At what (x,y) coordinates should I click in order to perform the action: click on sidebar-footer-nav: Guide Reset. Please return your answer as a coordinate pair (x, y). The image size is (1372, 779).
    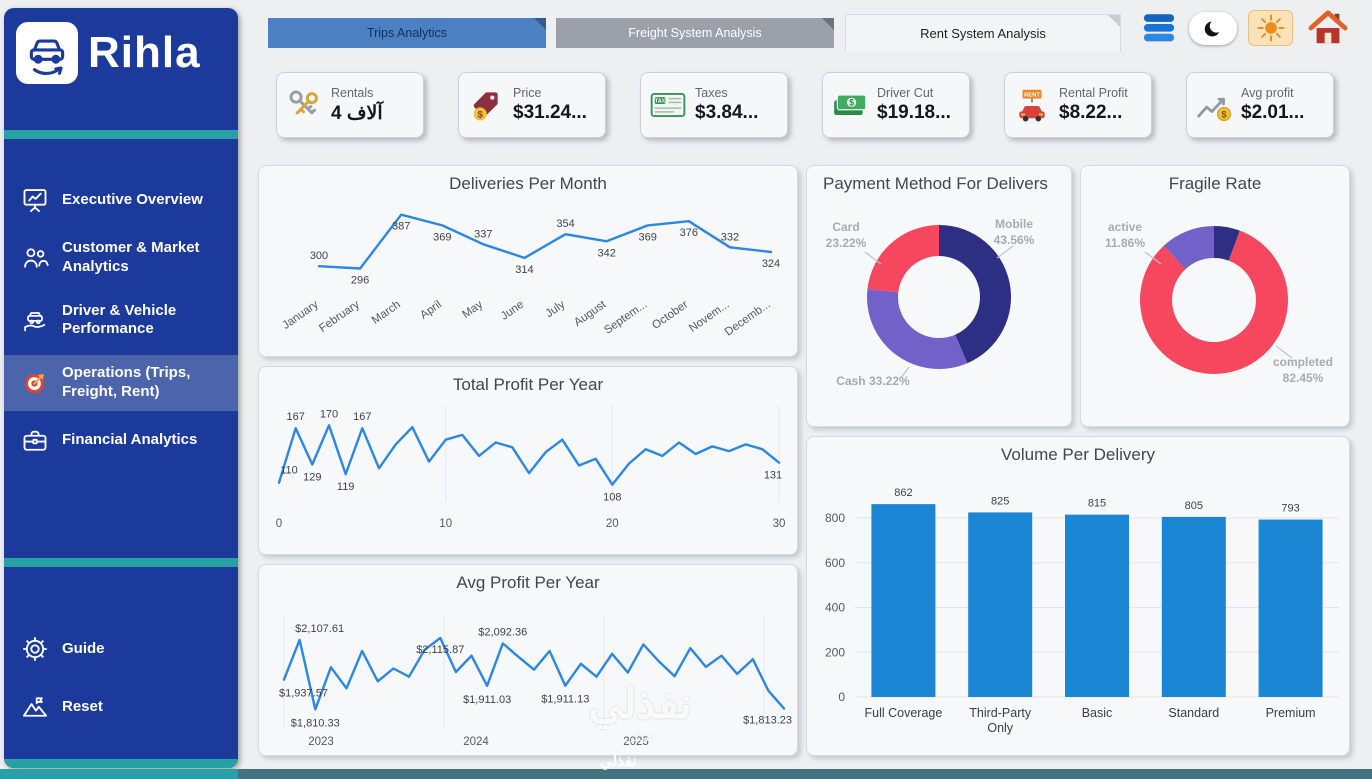
    Looking at the image, I should click on (121, 678).